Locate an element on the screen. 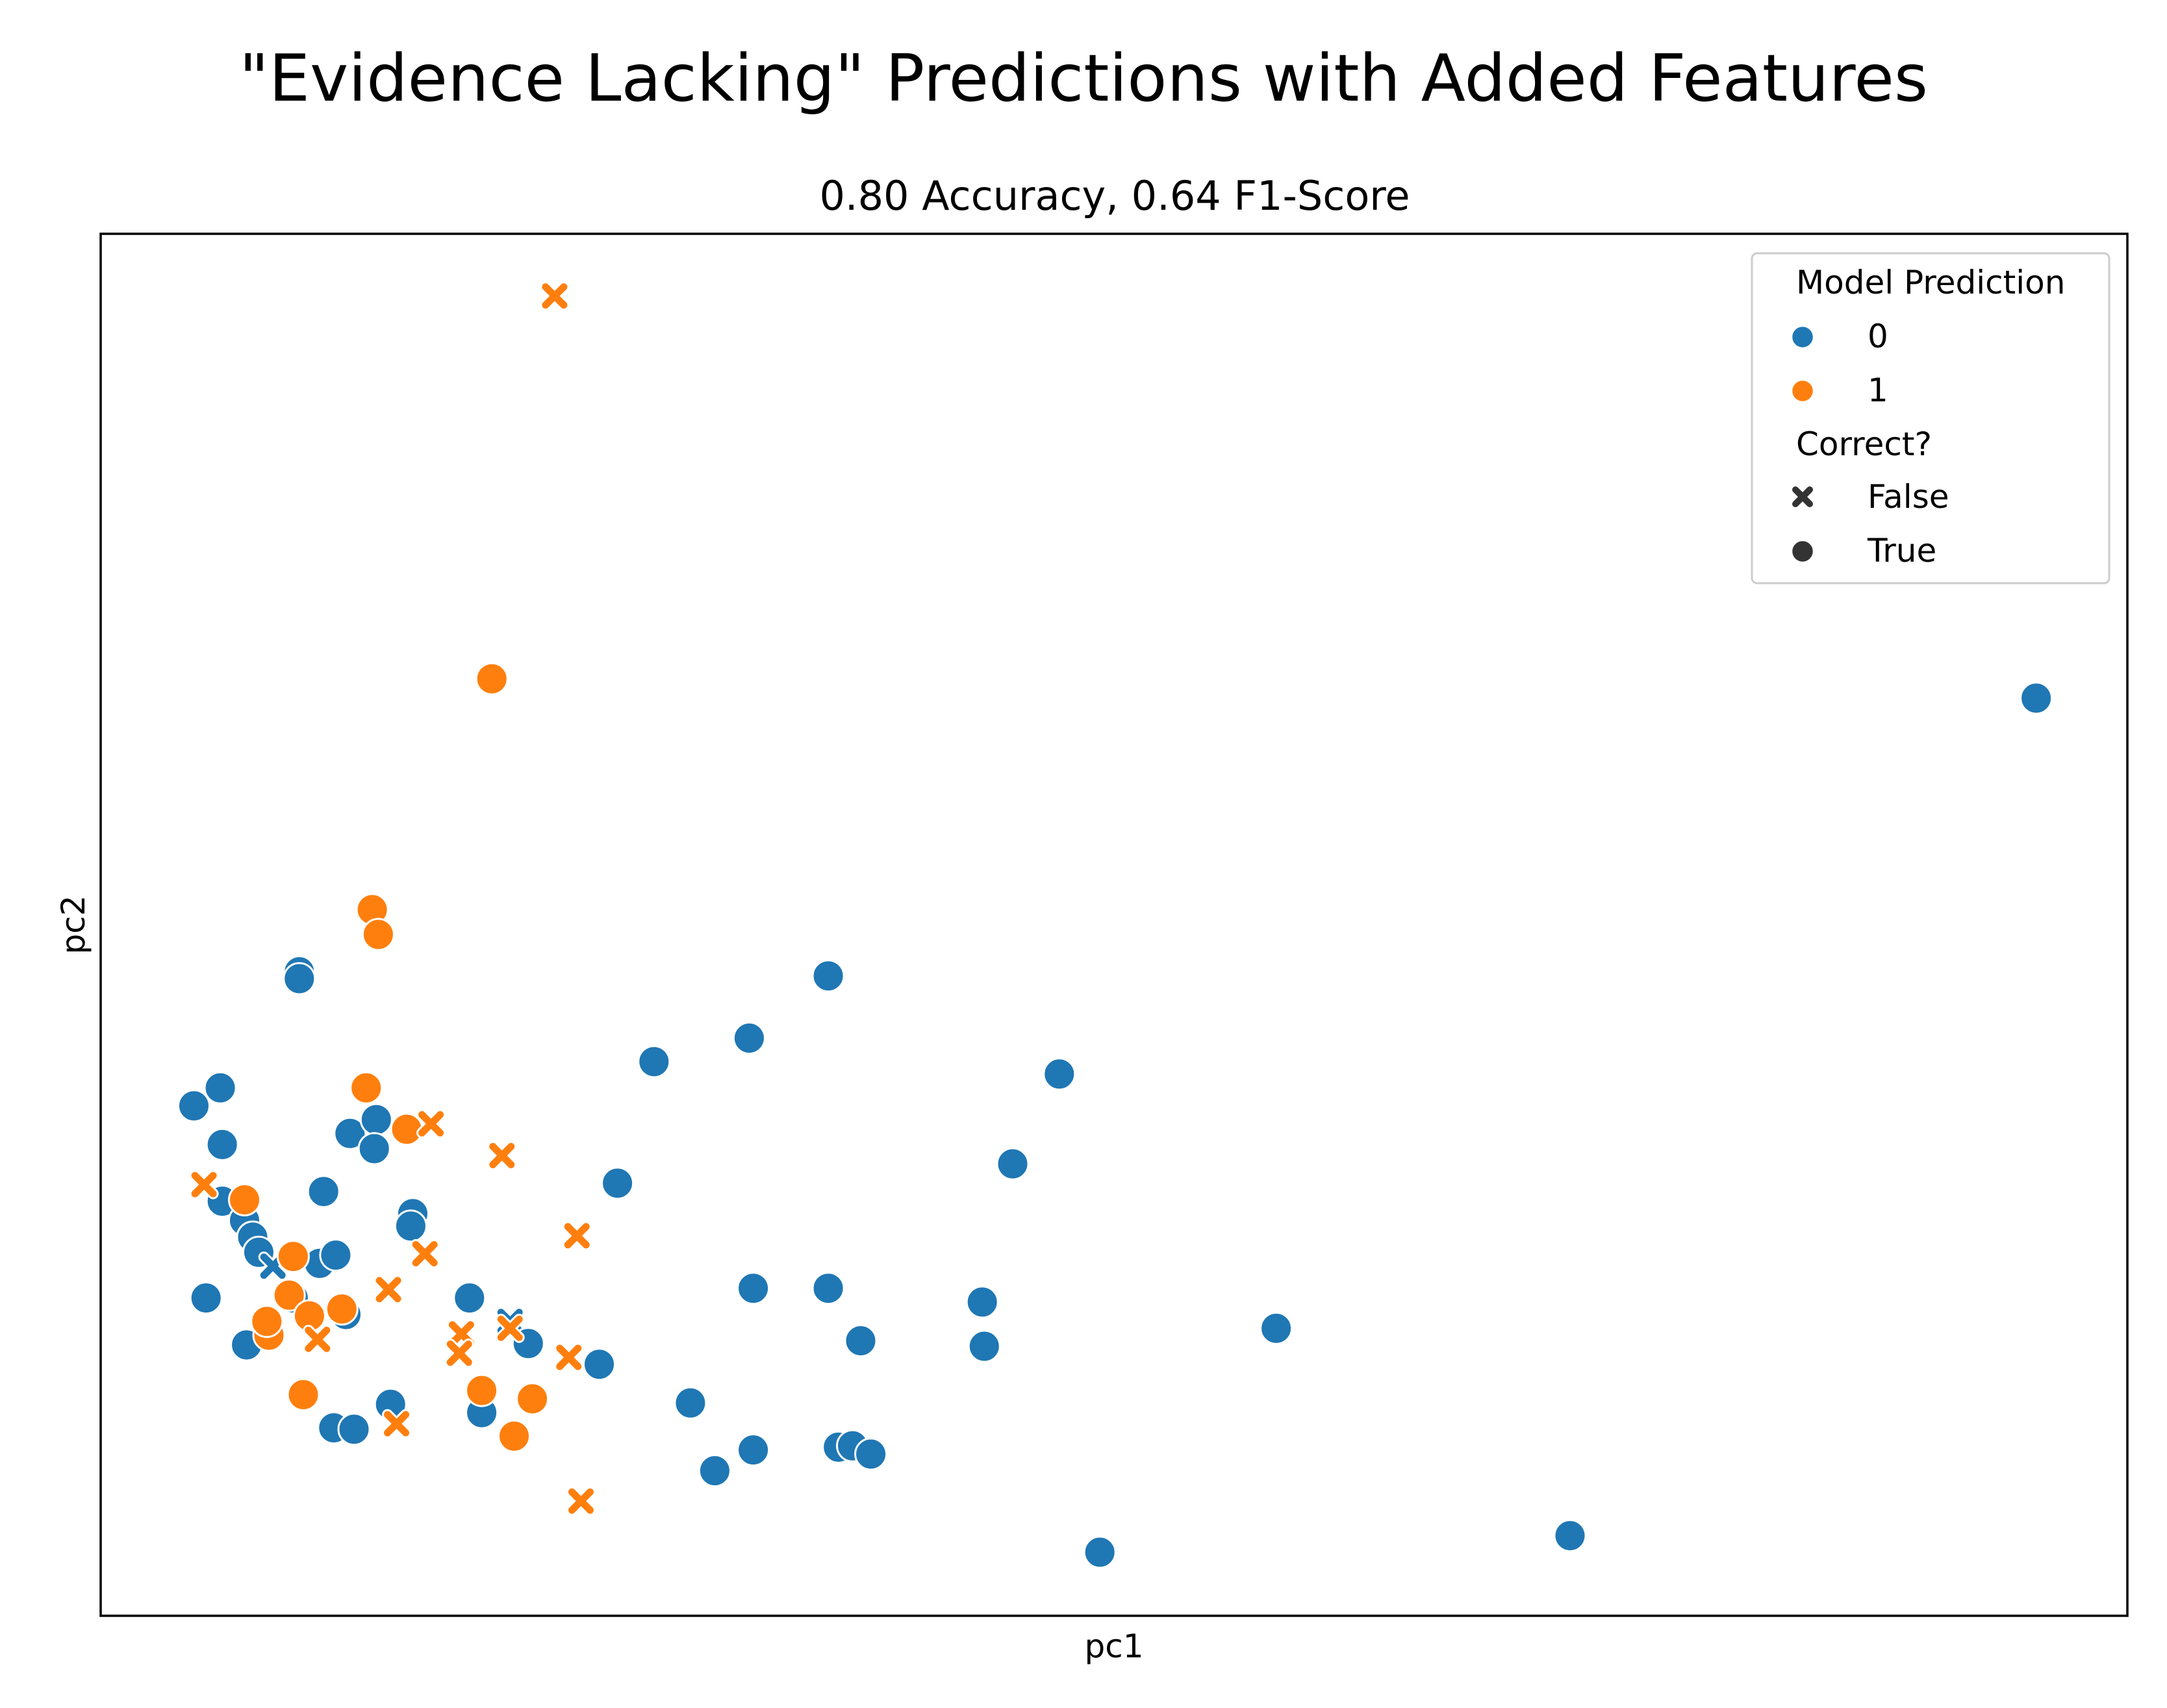 This screenshot has width=2167, height=1708. legend-hue-title: Model Prediction is located at coordinates (1930, 282).